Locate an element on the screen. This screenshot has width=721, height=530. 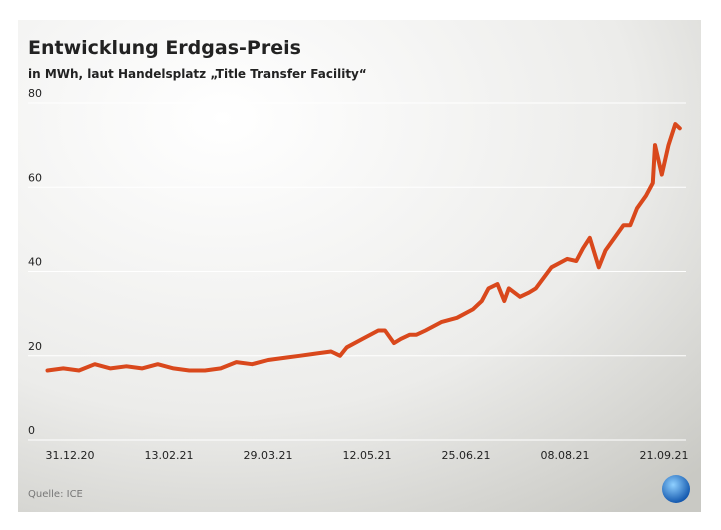
chart-title: Entwicklung Erdgas-Preis is located at coordinates (164, 48).